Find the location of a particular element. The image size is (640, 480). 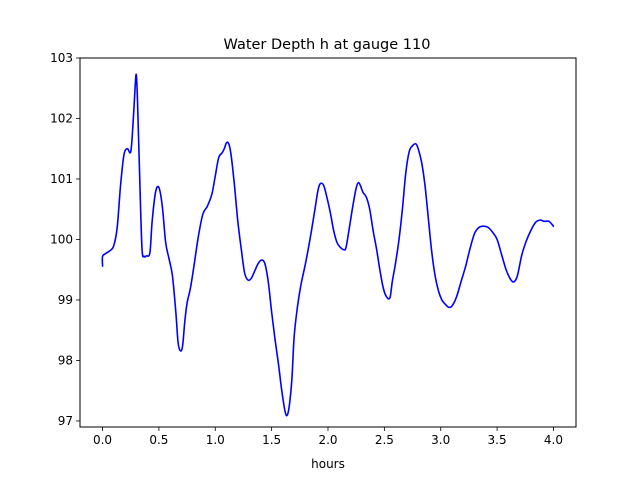

y-axis: 97 98 99 100 101 102 103 is located at coordinates (65, 239).